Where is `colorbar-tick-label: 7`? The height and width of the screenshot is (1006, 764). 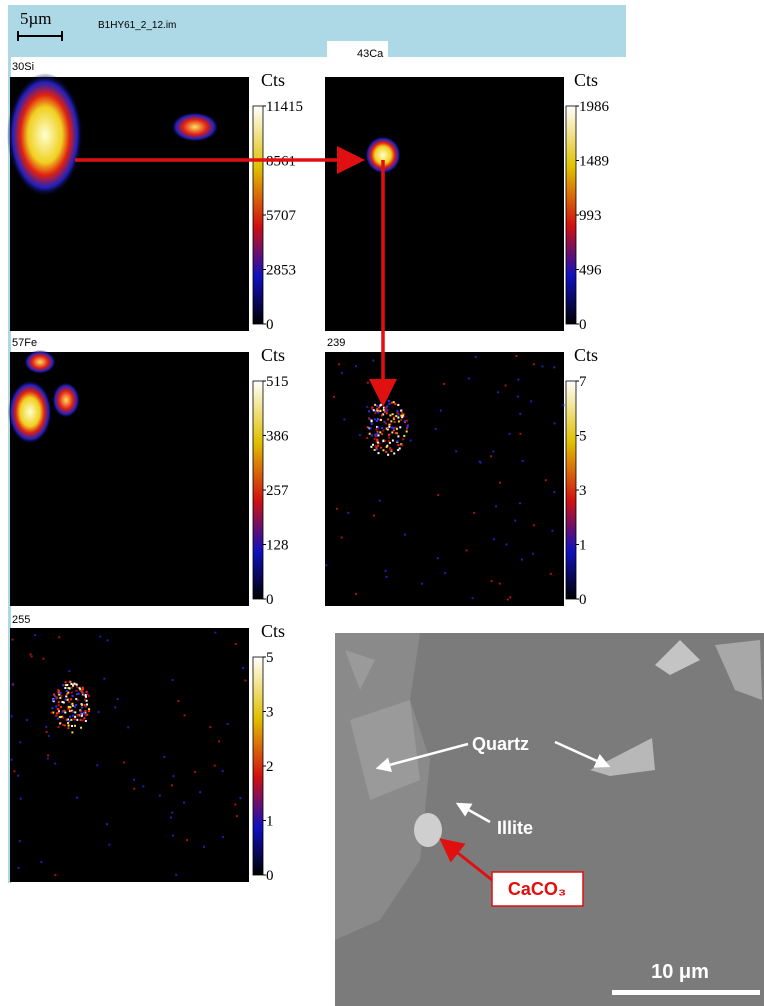
colorbar-tick-label: 7 is located at coordinates (583, 382).